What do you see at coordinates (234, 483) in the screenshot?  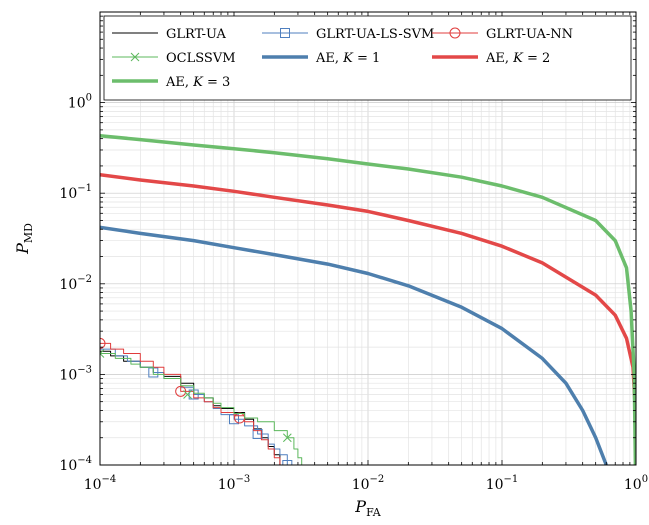 I see `x-tick-label: 10⁻³` at bounding box center [234, 483].